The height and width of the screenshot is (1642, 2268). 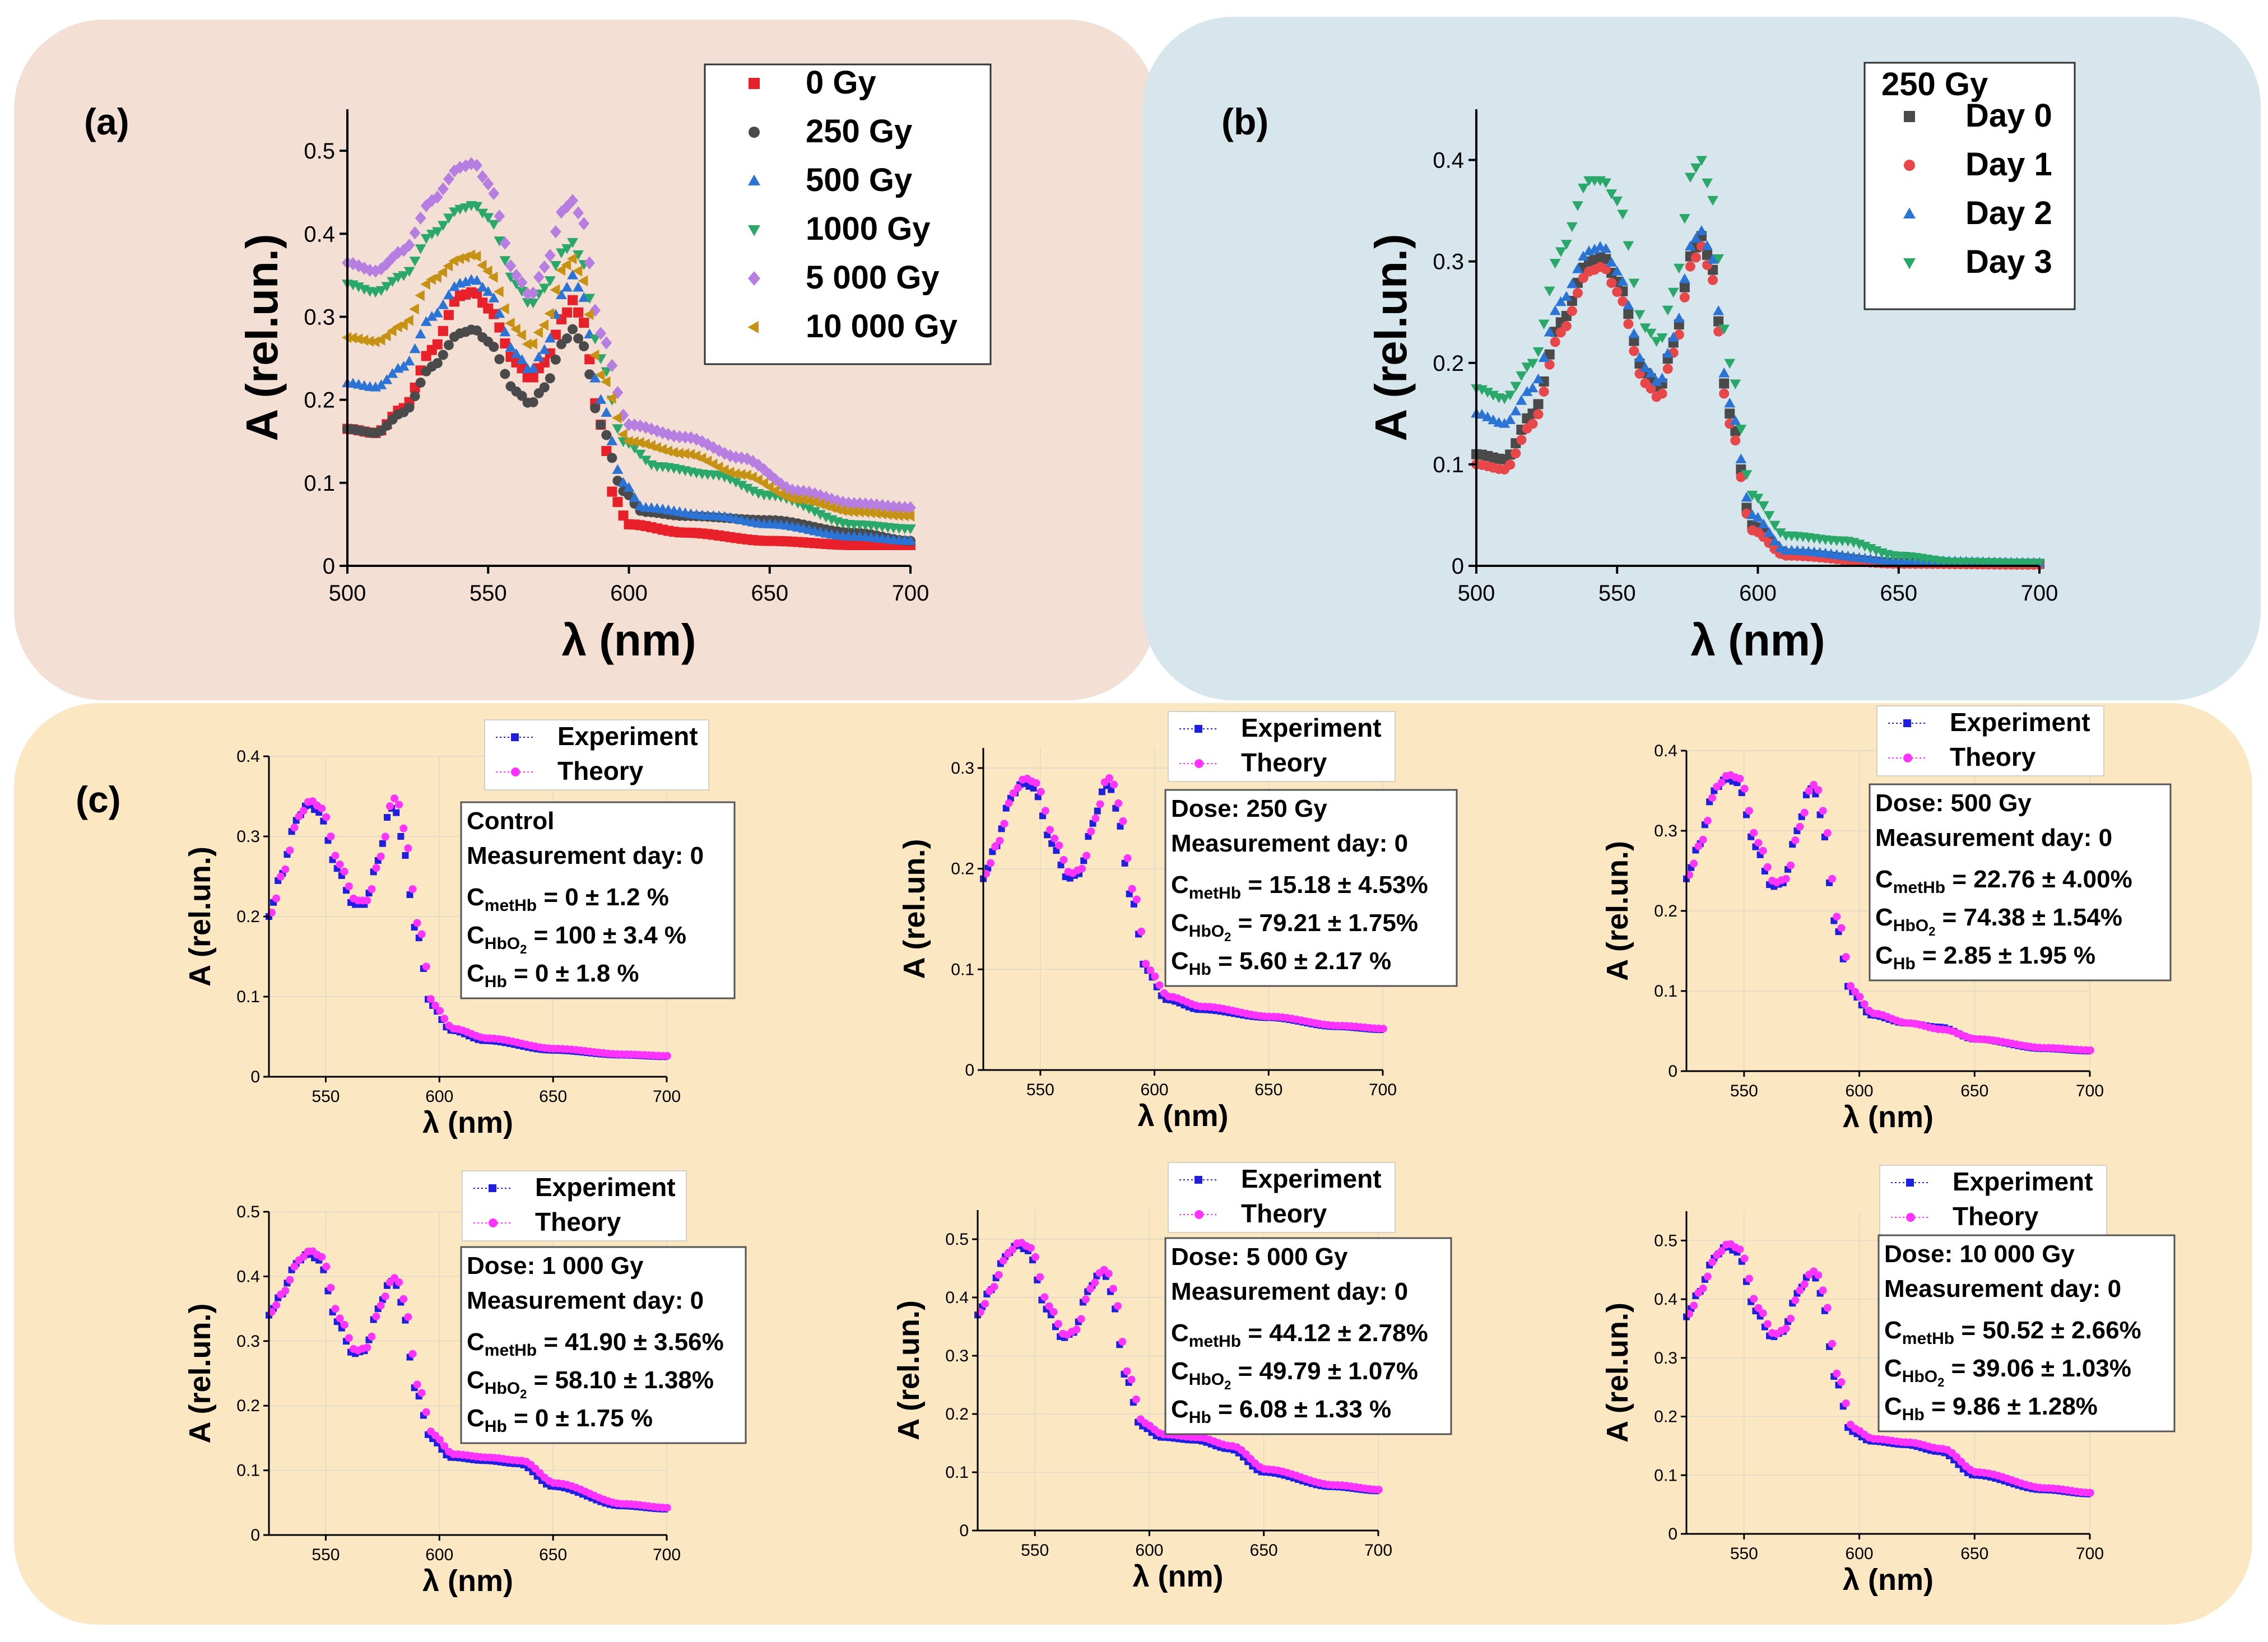 What do you see at coordinates (859, 180) in the screenshot?
I see `legend-label: 500 Gy` at bounding box center [859, 180].